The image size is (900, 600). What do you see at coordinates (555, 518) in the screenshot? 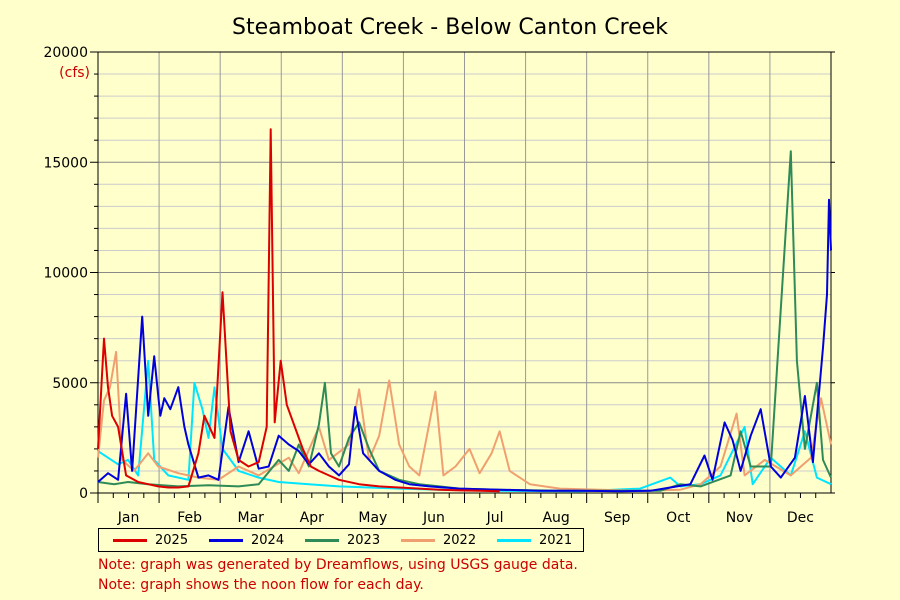
I see `x-tick-label: Aug` at bounding box center [555, 518].